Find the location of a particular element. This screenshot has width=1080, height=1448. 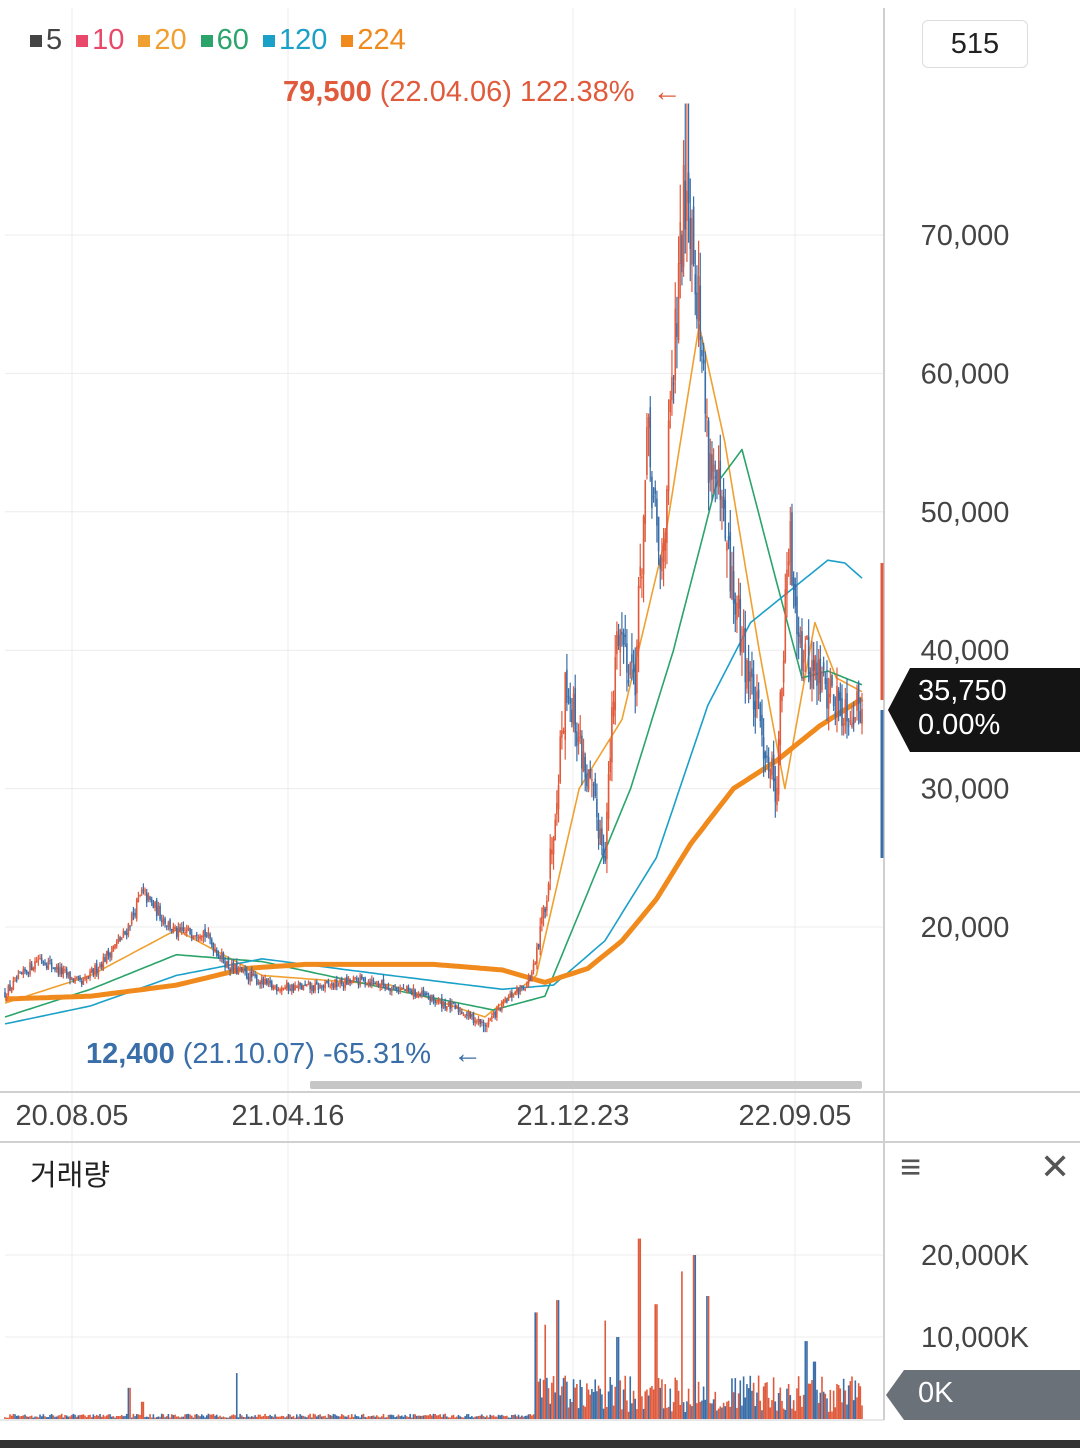

legend-item-5: 5 is located at coordinates (46, 40).